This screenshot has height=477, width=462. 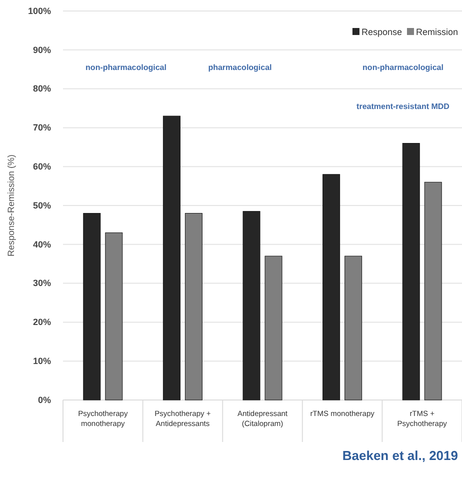 What do you see at coordinates (381, 32) in the screenshot?
I see `legend-label: Response` at bounding box center [381, 32].